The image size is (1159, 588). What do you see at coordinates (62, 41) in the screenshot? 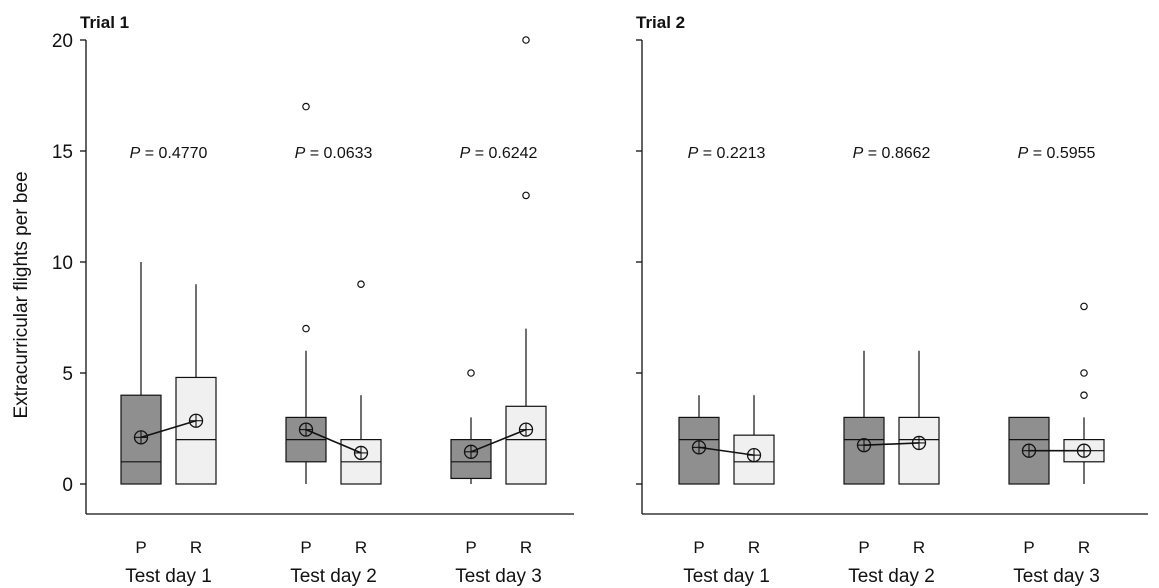
I see `y-tick-label: 20` at bounding box center [62, 41].